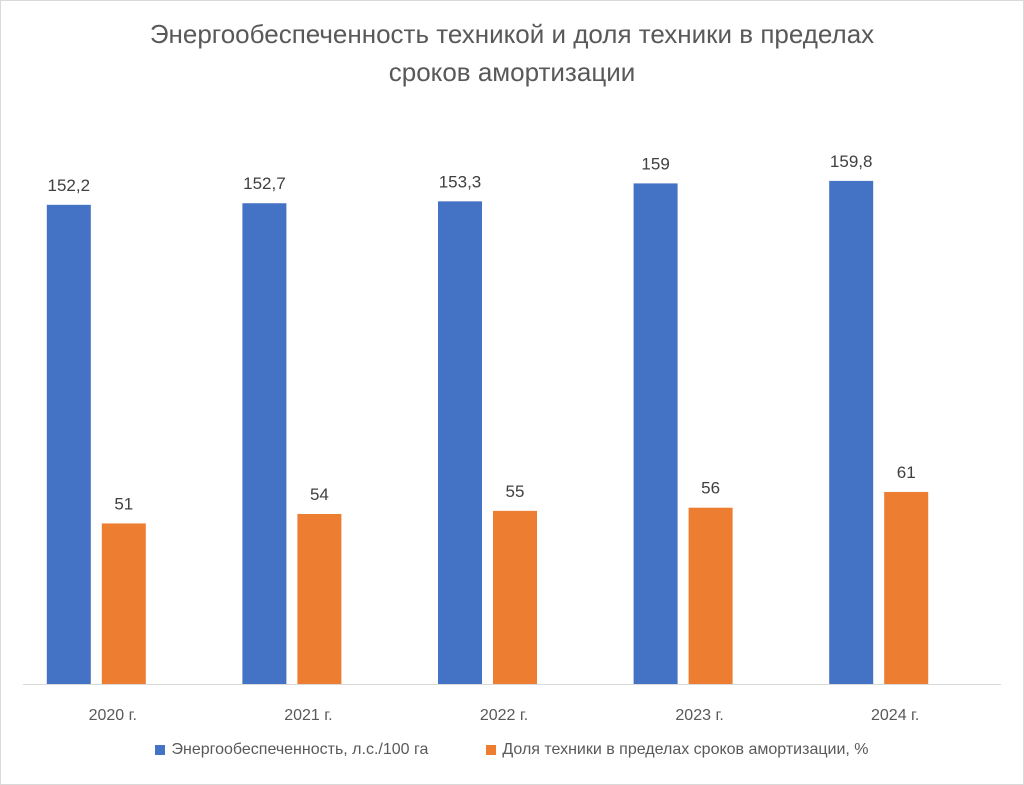  I want to click on data-label-share-1: 54, so click(319, 494).